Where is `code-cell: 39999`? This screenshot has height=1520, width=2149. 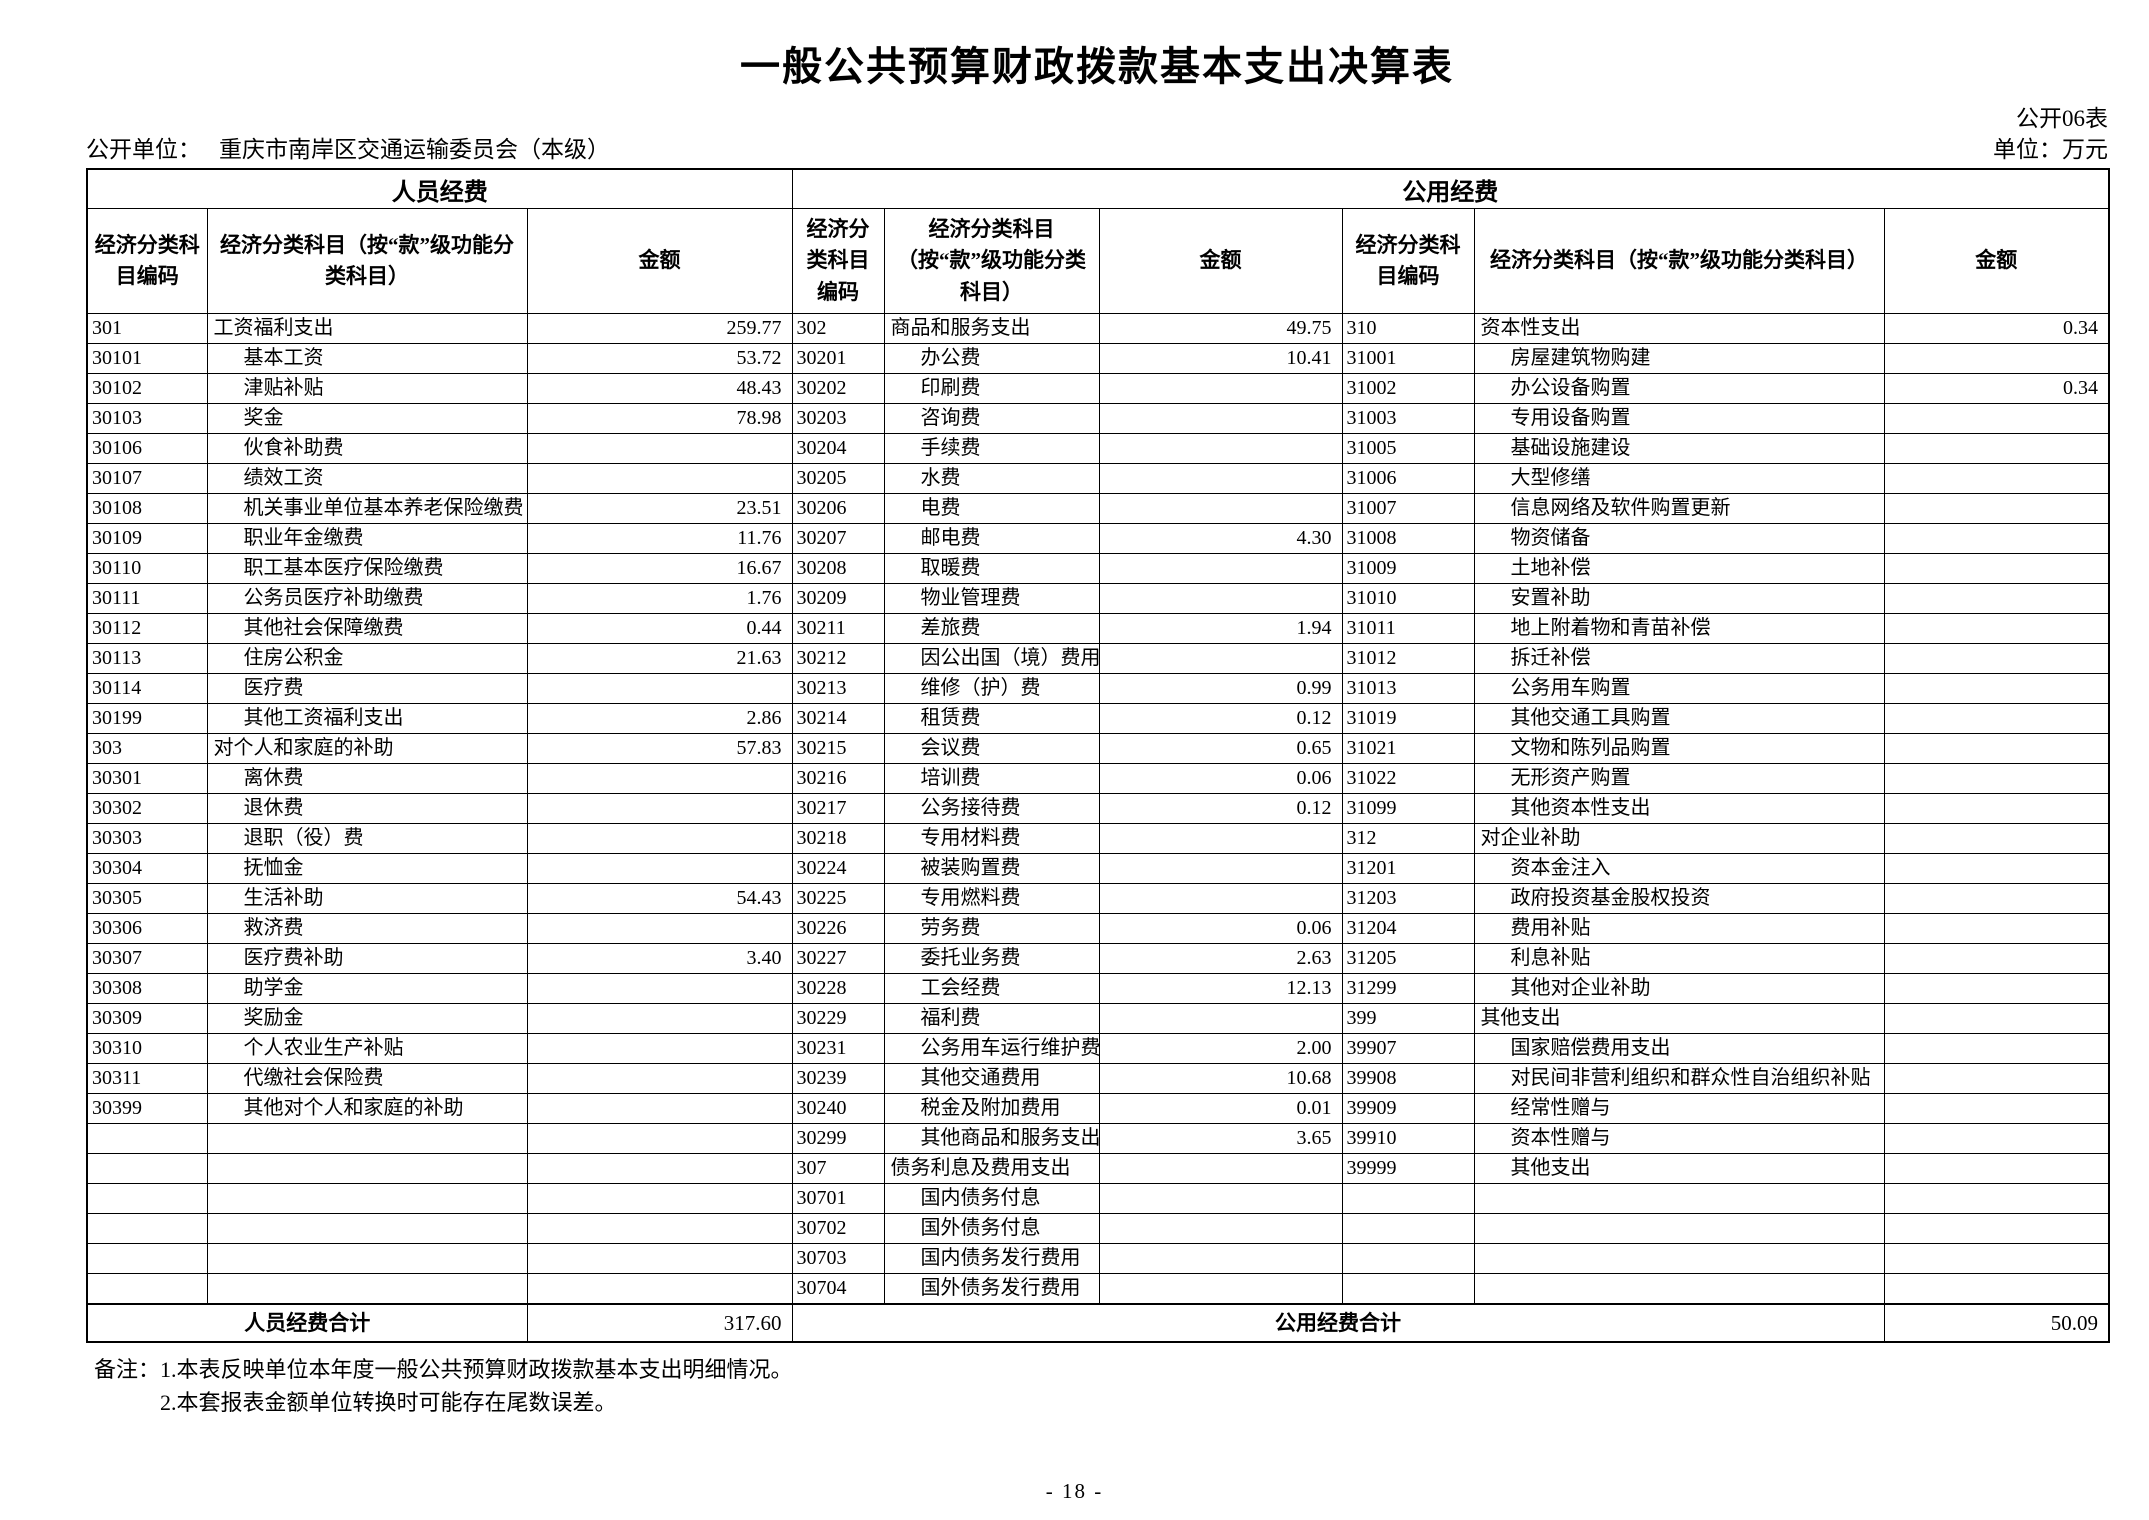
code-cell: 39999 is located at coordinates (1408, 1168).